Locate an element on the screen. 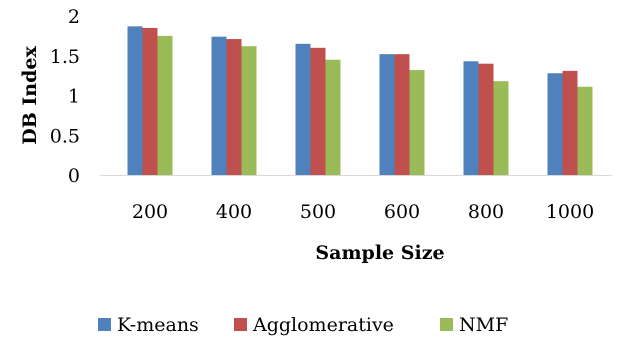  x-tick-label: 500 is located at coordinates (318, 212).